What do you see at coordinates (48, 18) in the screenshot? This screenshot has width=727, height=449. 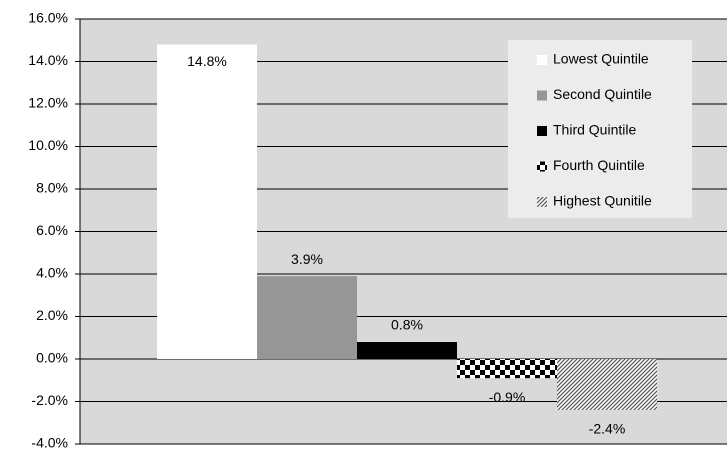 I see `y-tick-label: 16.0%` at bounding box center [48, 18].